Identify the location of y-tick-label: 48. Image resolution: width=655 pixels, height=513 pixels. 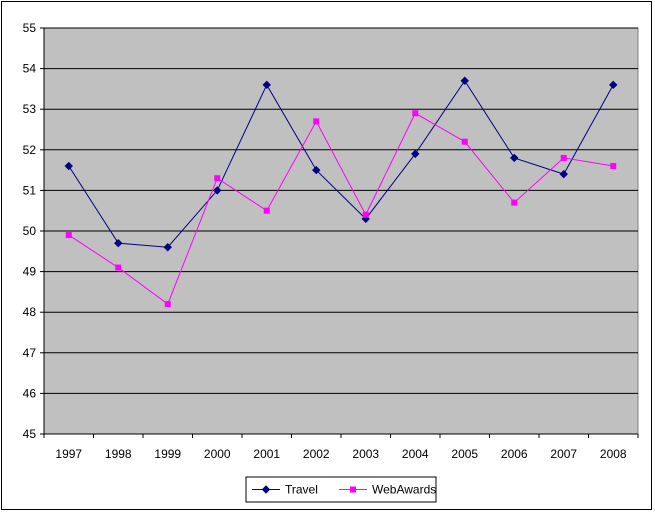
(30, 312).